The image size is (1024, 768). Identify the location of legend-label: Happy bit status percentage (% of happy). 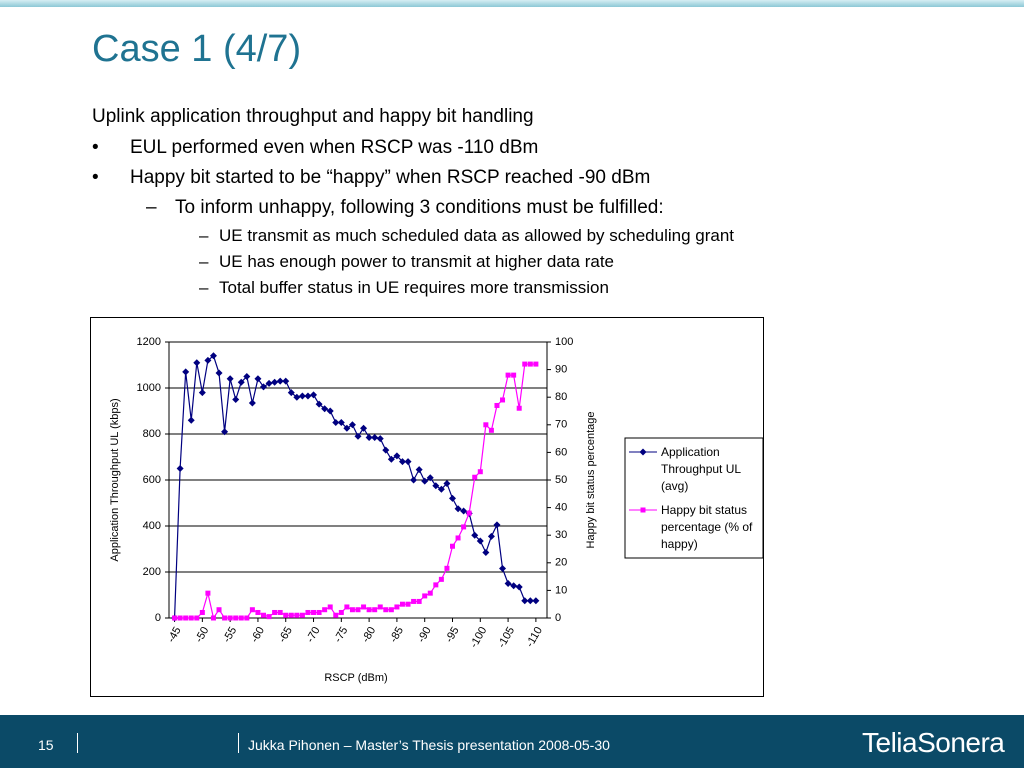
(707, 527).